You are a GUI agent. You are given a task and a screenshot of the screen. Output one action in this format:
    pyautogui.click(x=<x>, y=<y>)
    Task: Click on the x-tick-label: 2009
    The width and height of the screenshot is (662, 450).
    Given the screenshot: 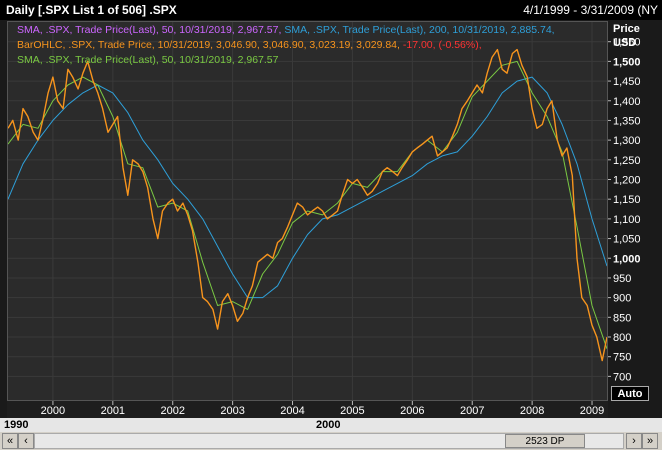 What is the action you would take?
    pyautogui.click(x=592, y=411)
    